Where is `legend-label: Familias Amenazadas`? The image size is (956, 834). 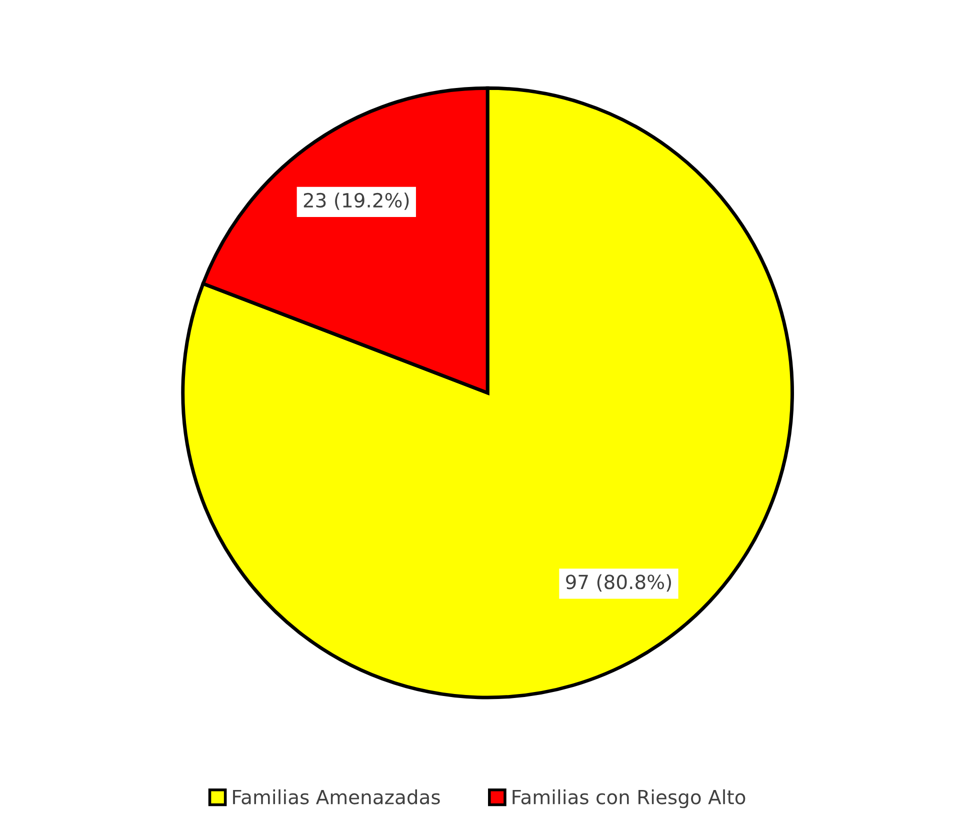 legend-label: Familias Amenazadas is located at coordinates (336, 796).